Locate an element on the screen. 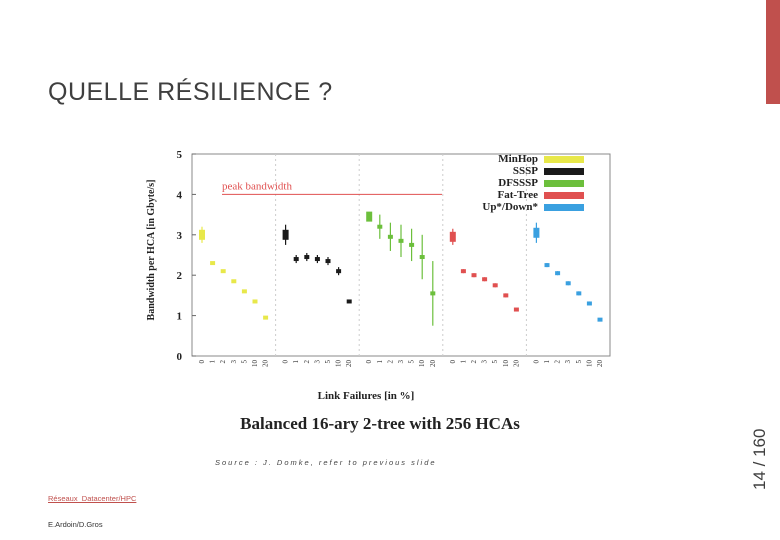 The width and height of the screenshot is (780, 540). legend-label: MinHop is located at coordinates (518, 159).